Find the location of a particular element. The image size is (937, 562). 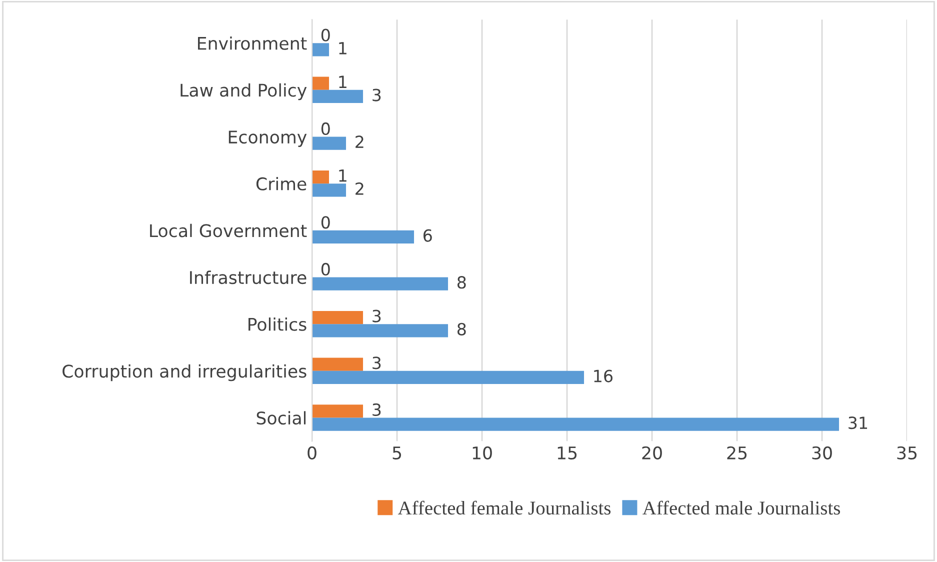

y-tick-label: Politics is located at coordinates (277, 324).